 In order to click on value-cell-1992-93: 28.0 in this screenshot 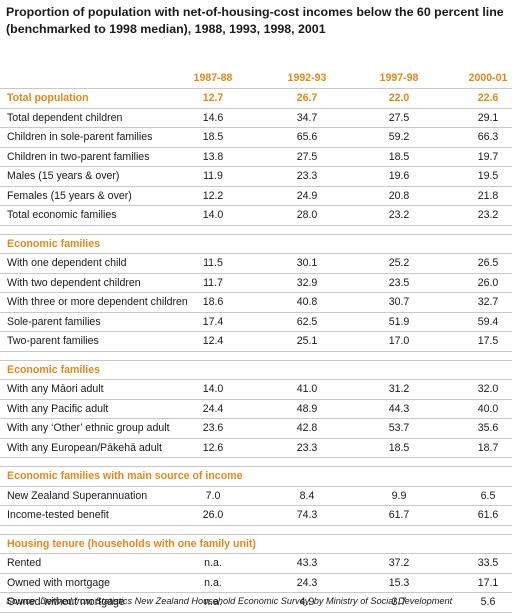, I will do `click(307, 215)`.